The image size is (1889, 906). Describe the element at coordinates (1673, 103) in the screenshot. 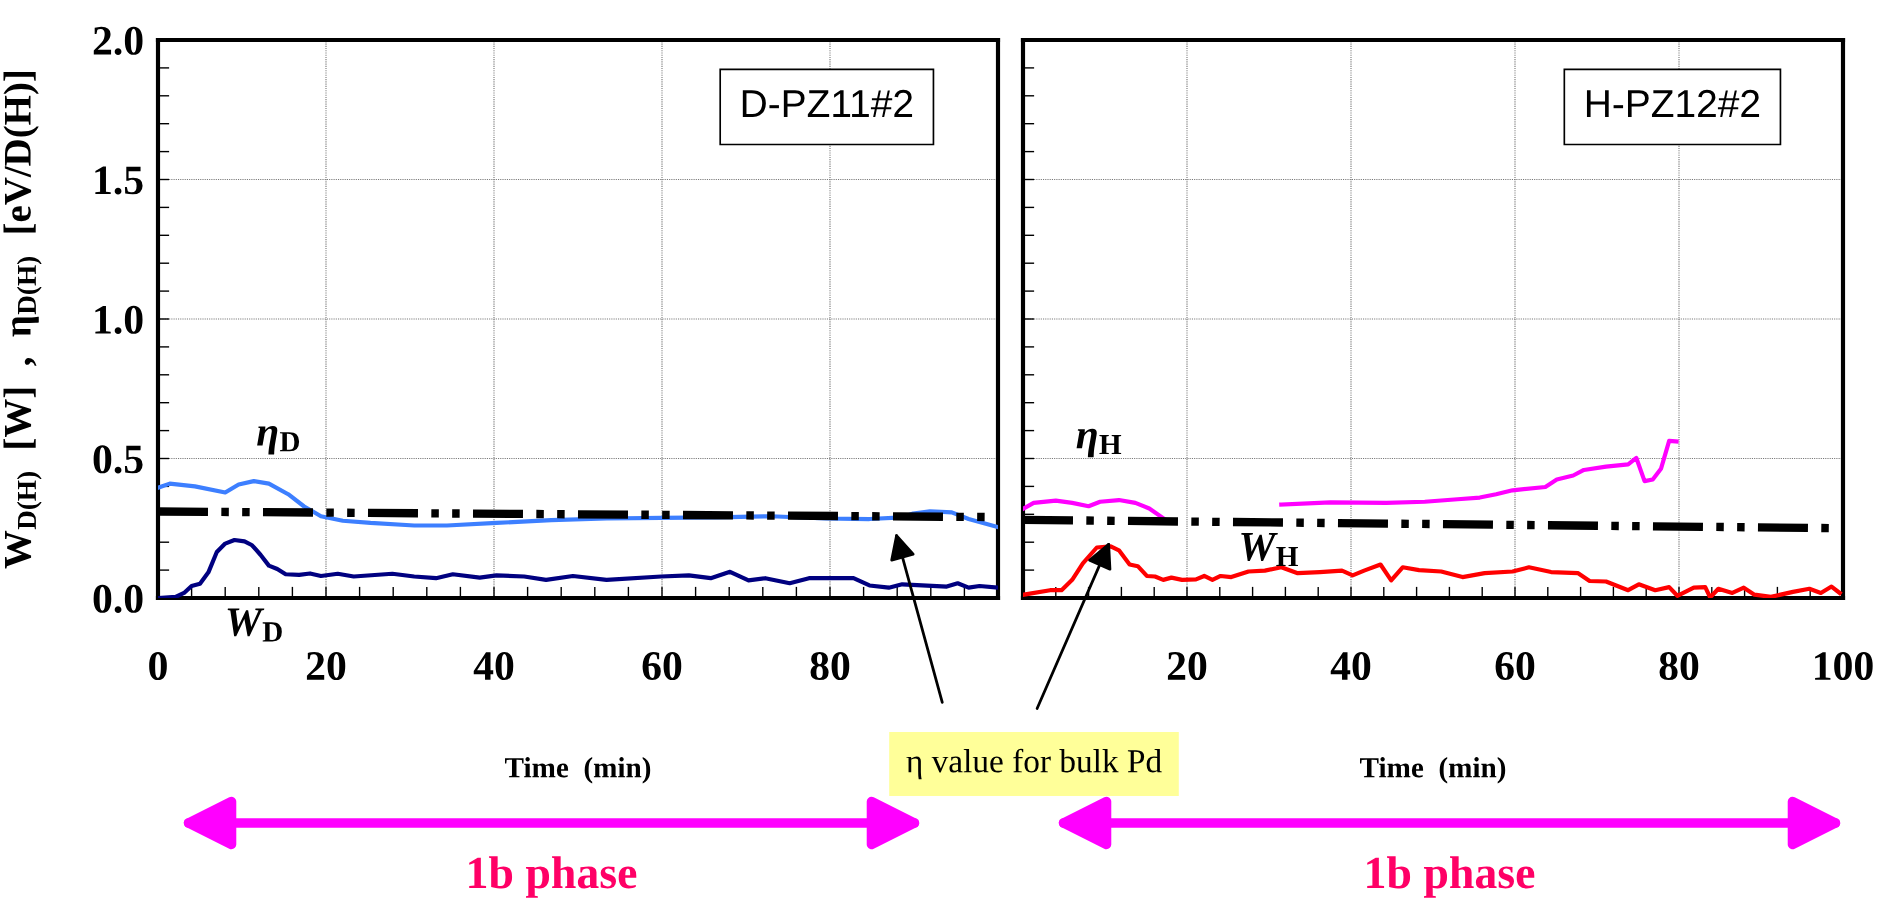

I see `annotation: H-PZ12#2` at that location.